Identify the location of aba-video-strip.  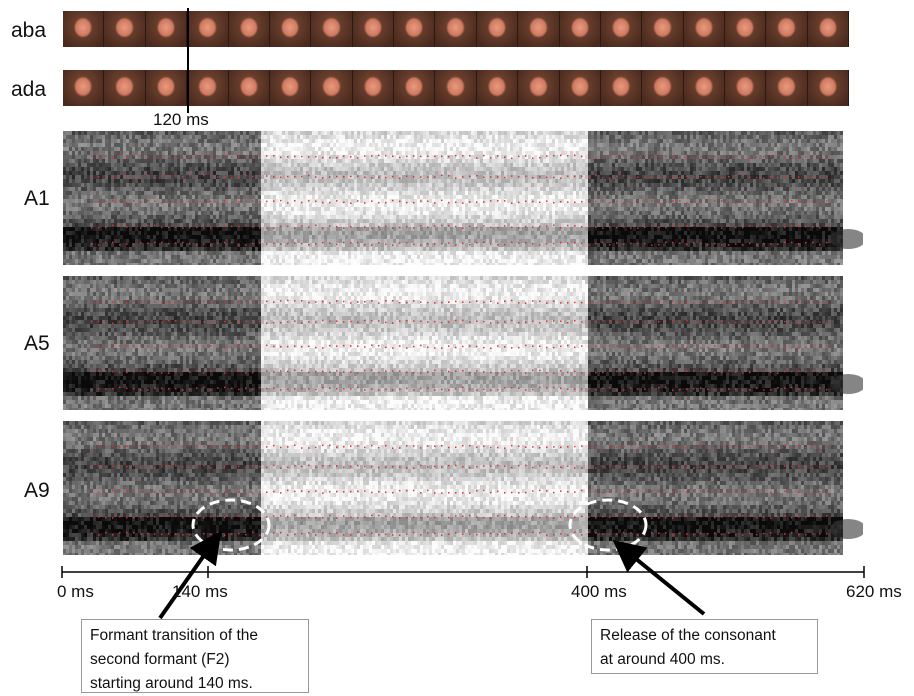
(456, 29).